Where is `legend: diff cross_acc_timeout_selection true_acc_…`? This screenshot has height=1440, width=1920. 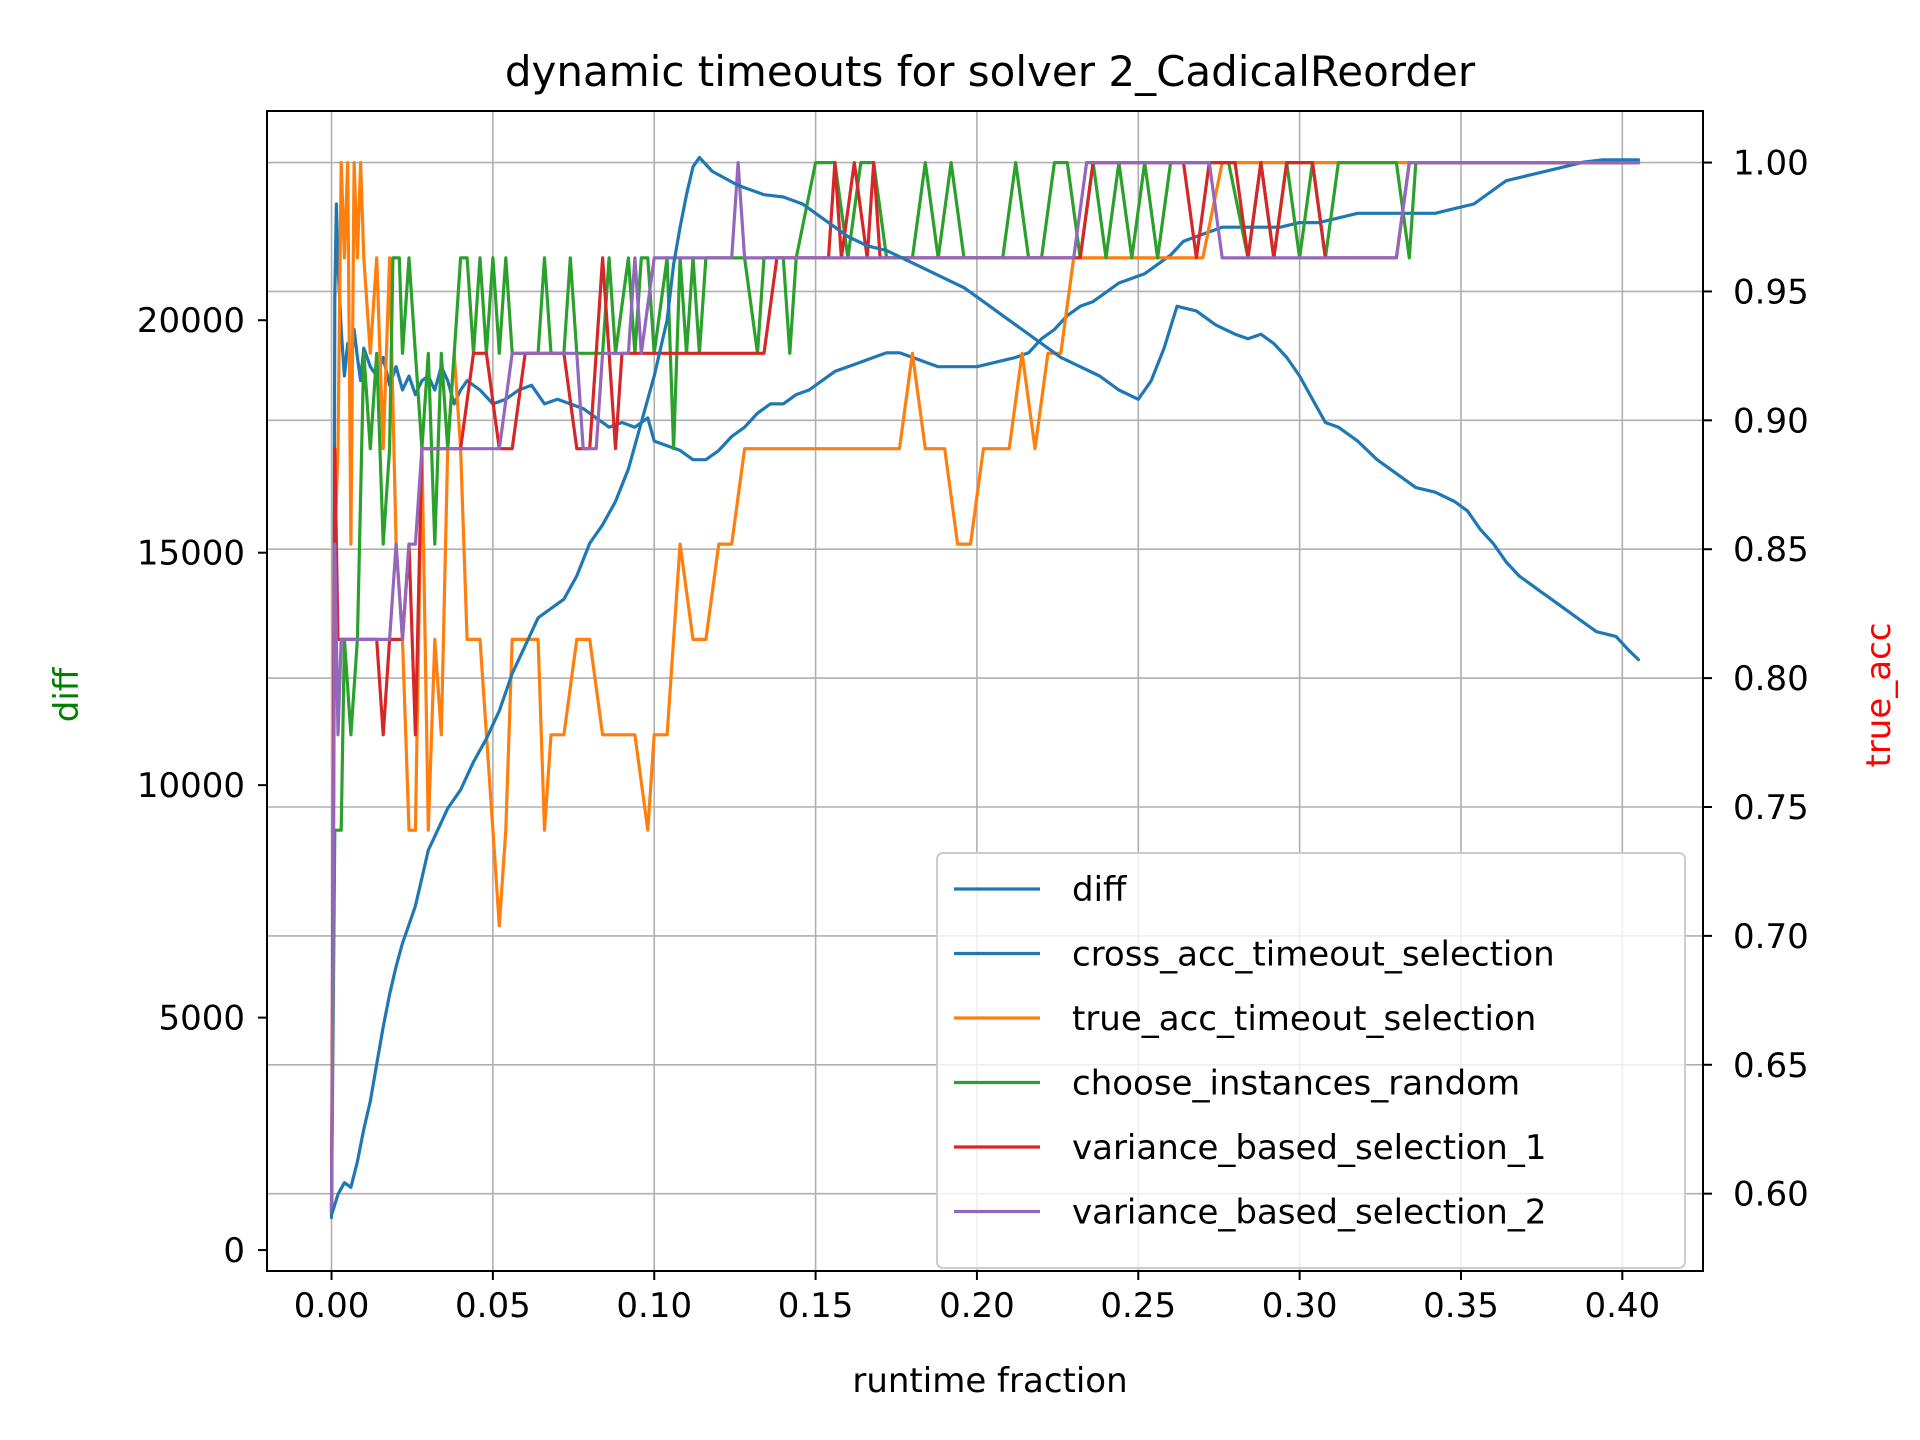 legend: diff cross_acc_timeout_selection true_acc_… is located at coordinates (1311, 1060).